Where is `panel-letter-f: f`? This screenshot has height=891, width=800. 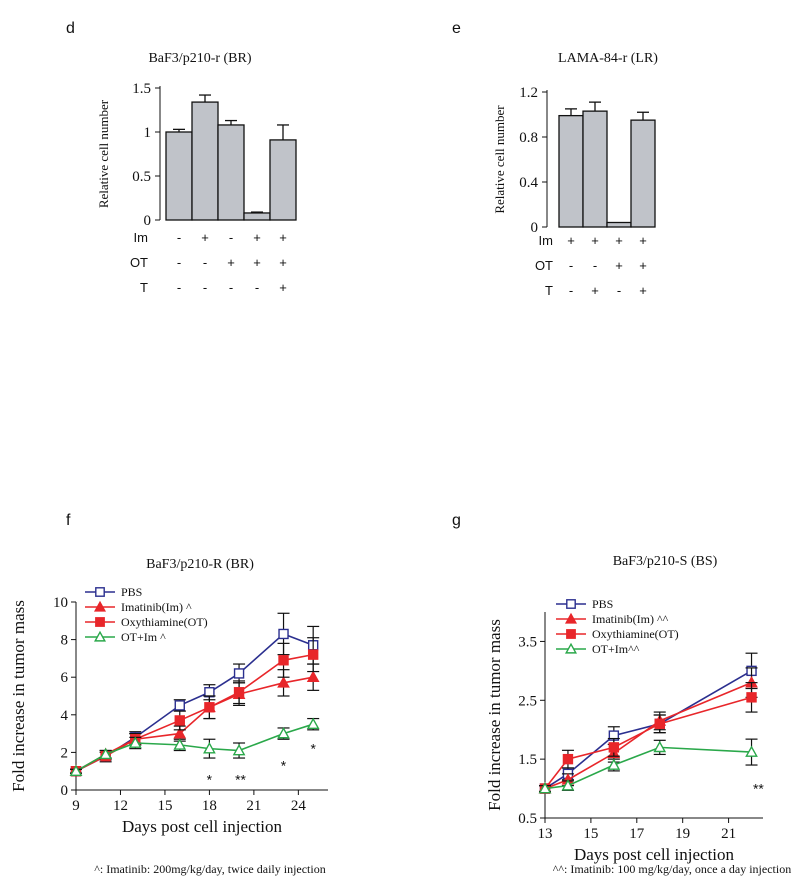 panel-letter-f: f is located at coordinates (68, 520).